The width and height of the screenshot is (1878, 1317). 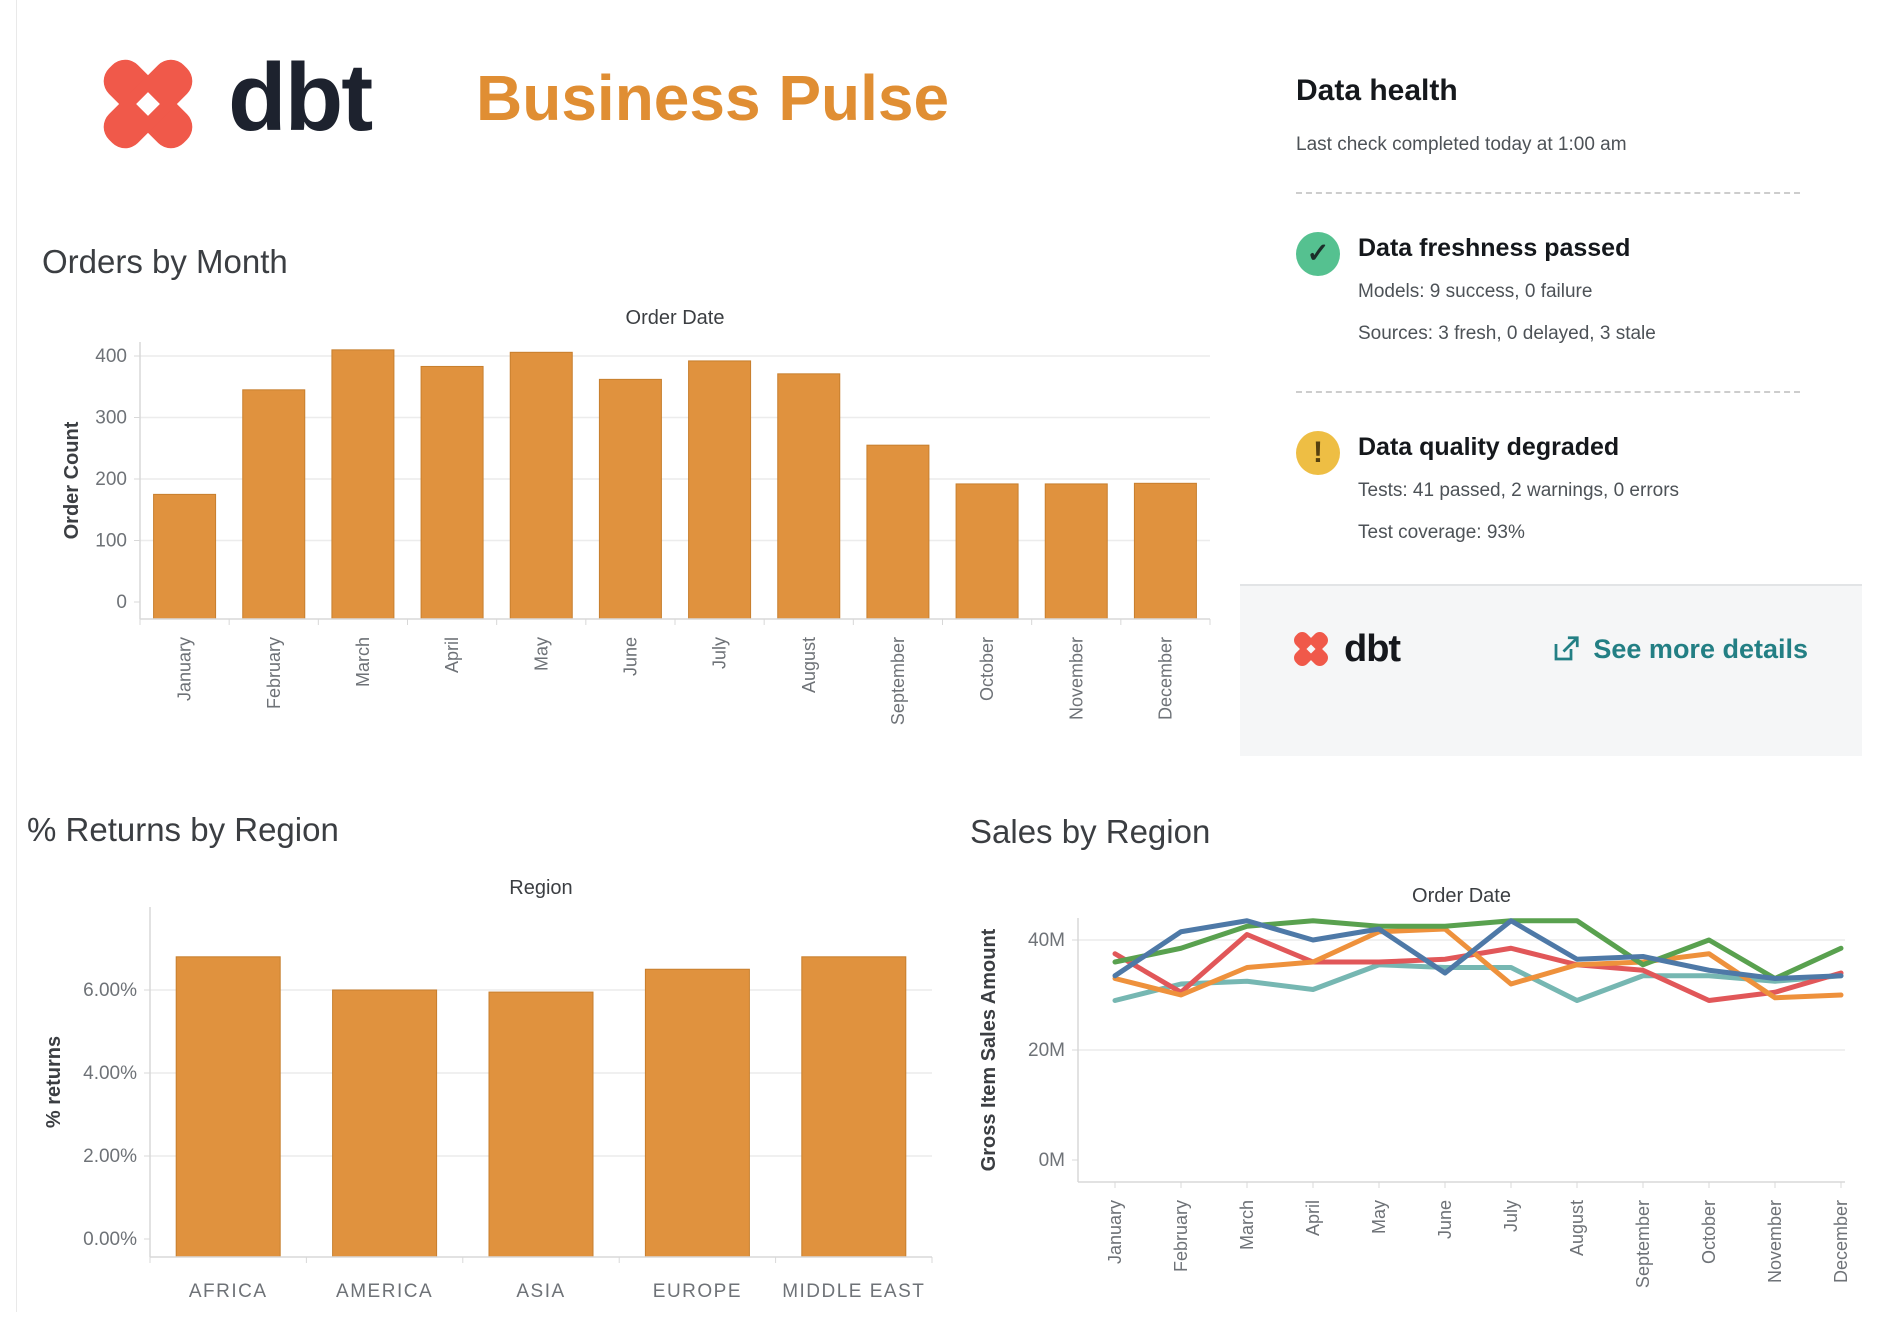 What do you see at coordinates (898, 532) in the screenshot?
I see `bar-september` at bounding box center [898, 532].